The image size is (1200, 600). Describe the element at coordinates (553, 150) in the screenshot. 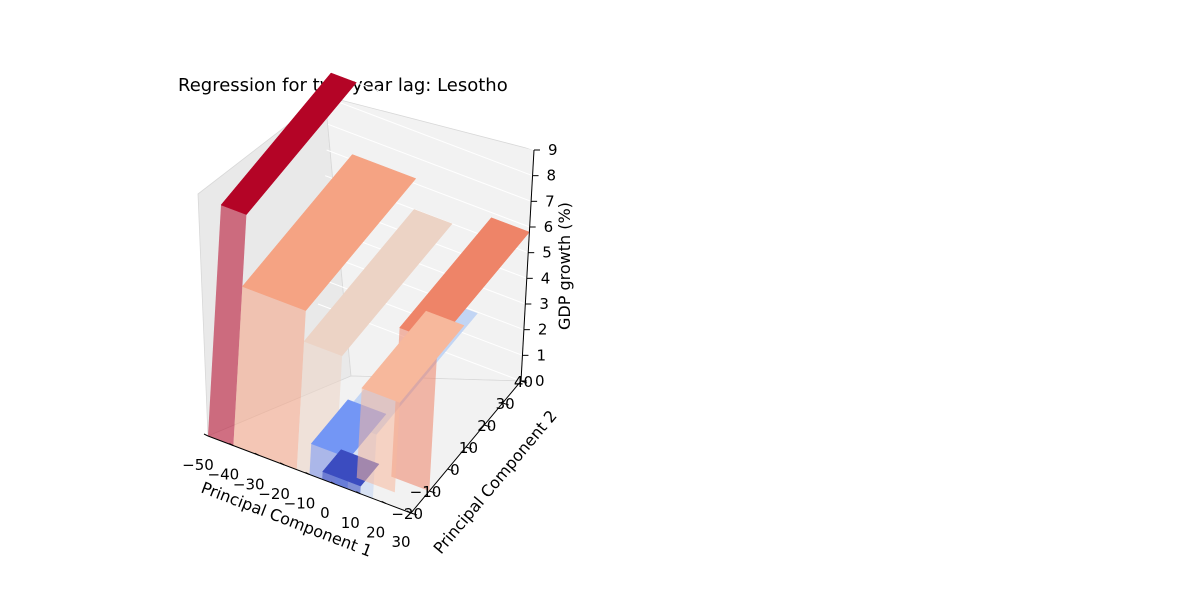

I see `z-tick-label: 9` at that location.